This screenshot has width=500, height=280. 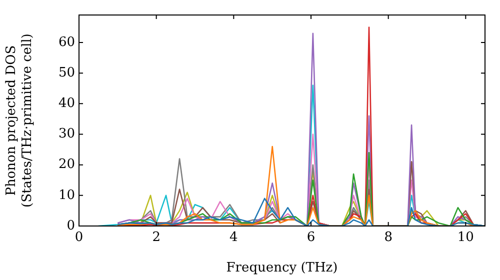 I want to click on y-tick-label: 20, so click(x=66, y=164).